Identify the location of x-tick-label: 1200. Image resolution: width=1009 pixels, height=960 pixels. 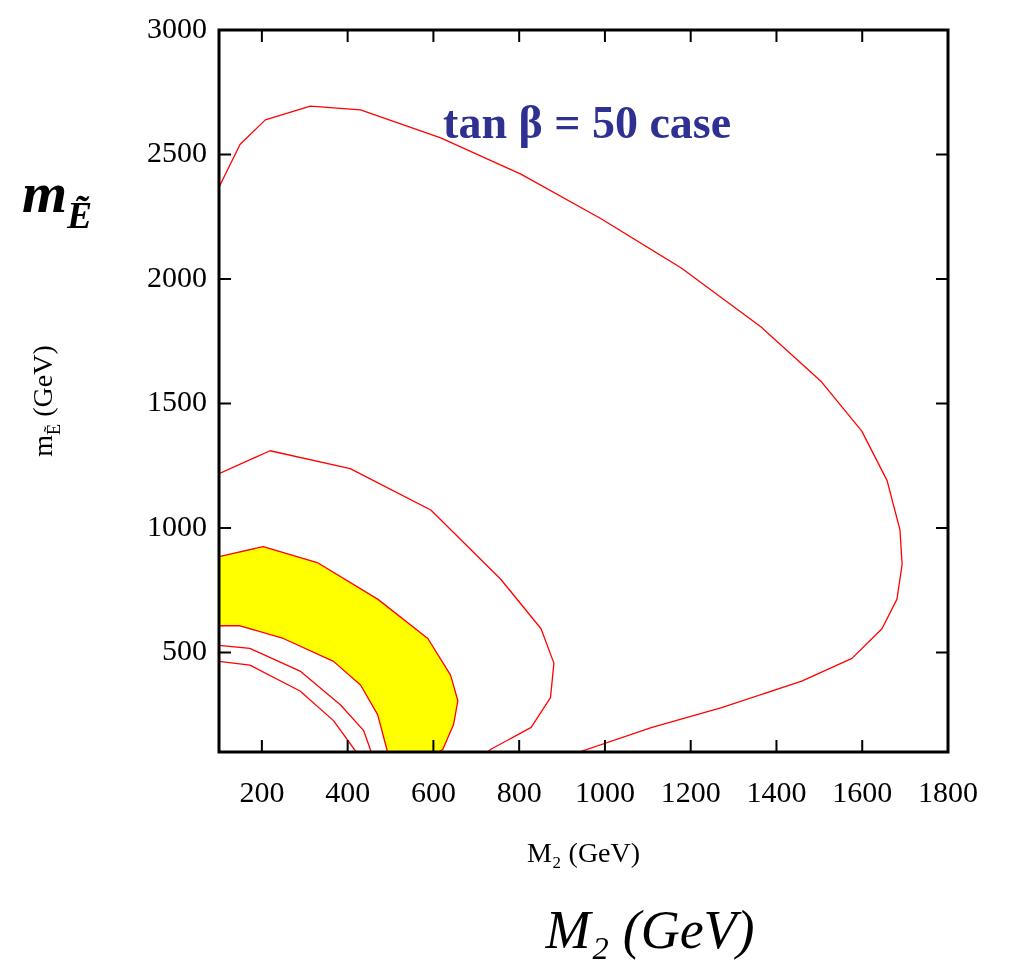
(690, 791).